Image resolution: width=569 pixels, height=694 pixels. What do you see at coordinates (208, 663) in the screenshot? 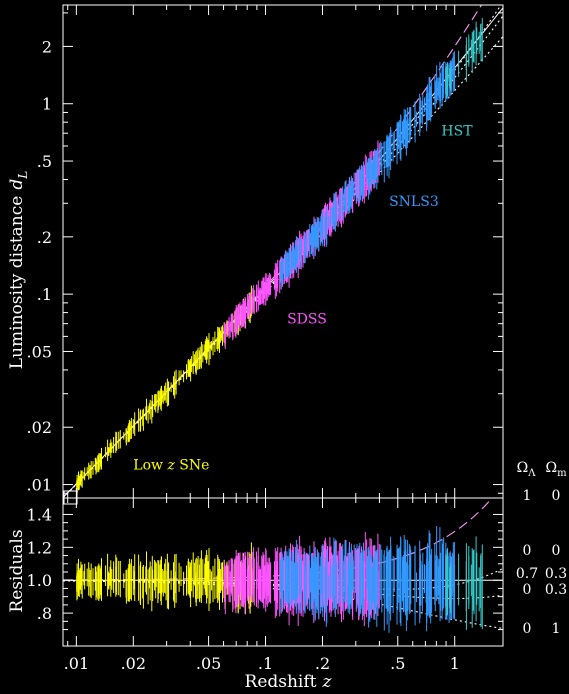
I see `x-tick-label: .05` at bounding box center [208, 663].